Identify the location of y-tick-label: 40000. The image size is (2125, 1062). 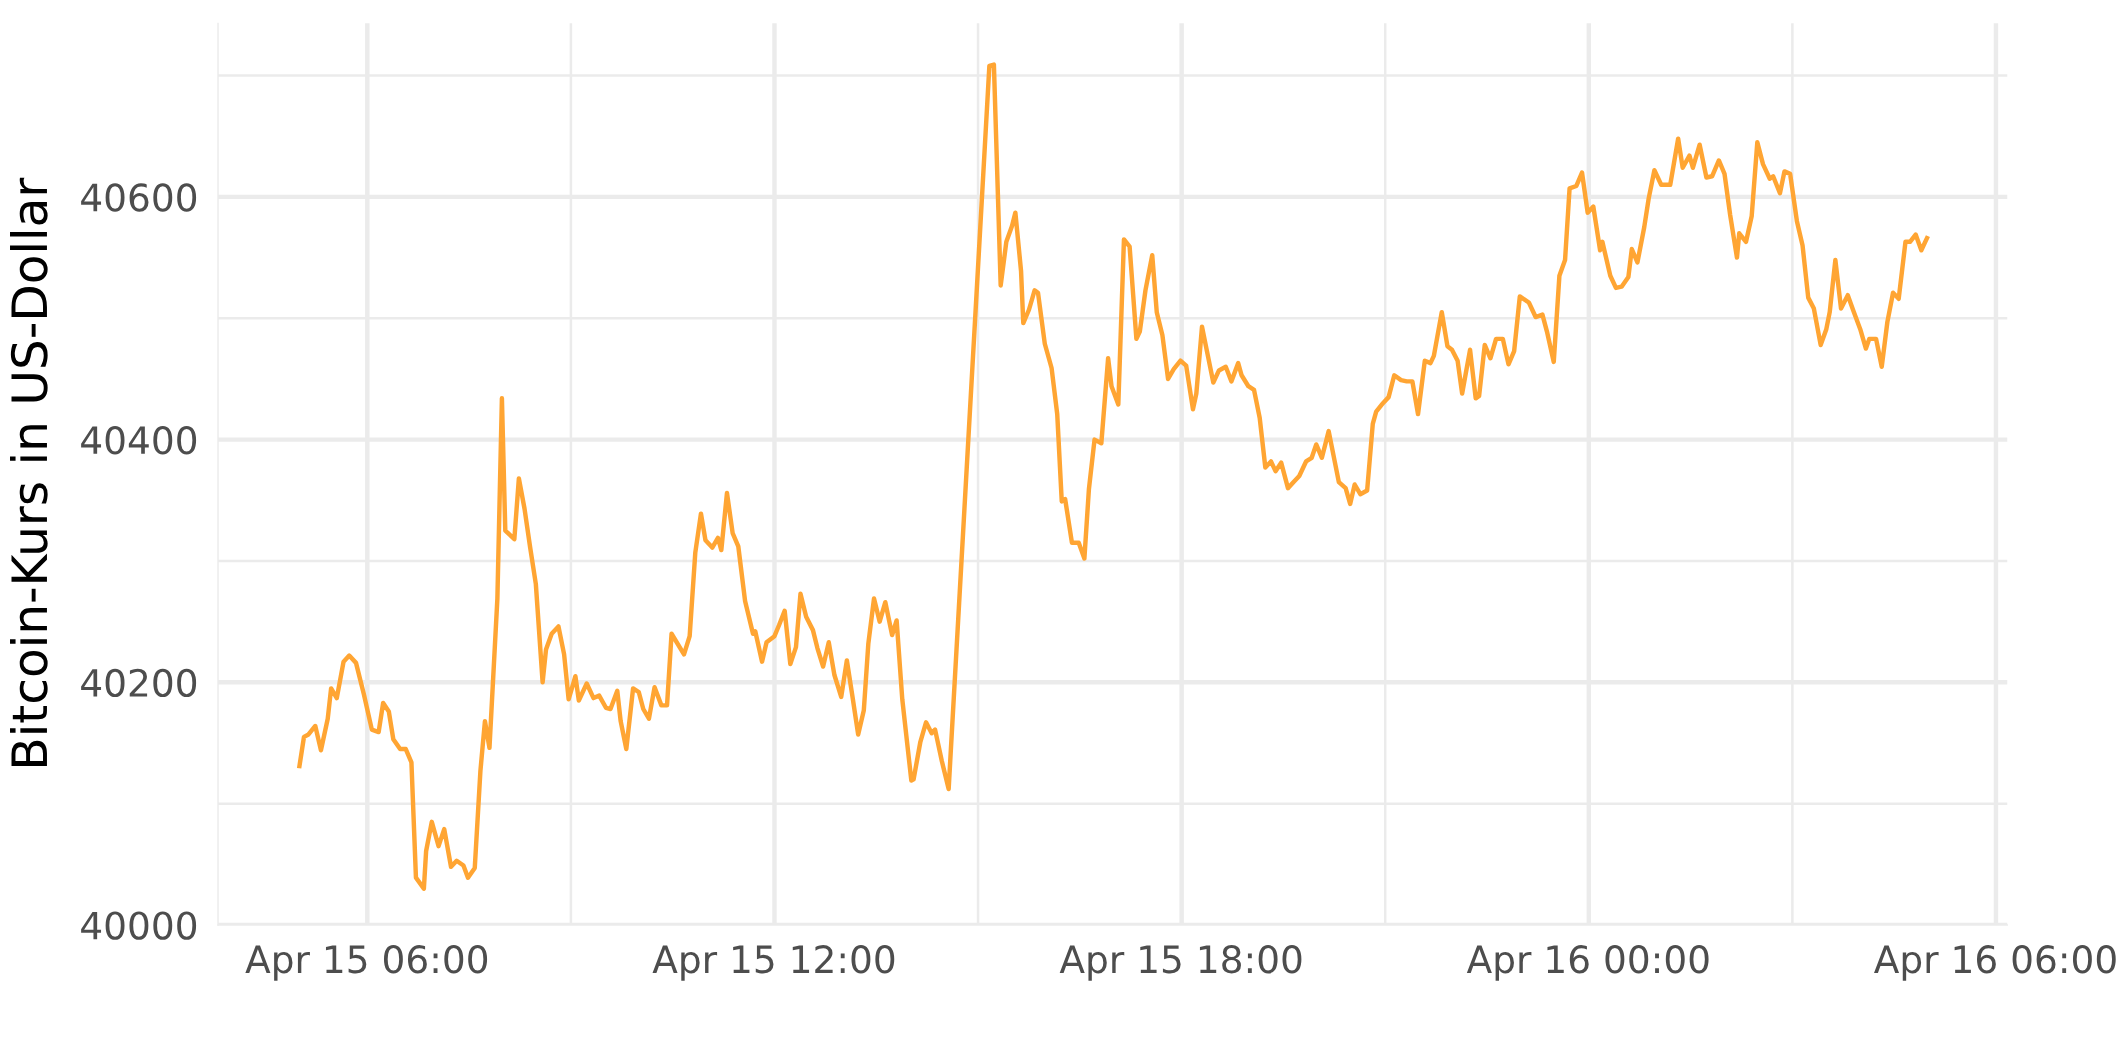
(139, 925).